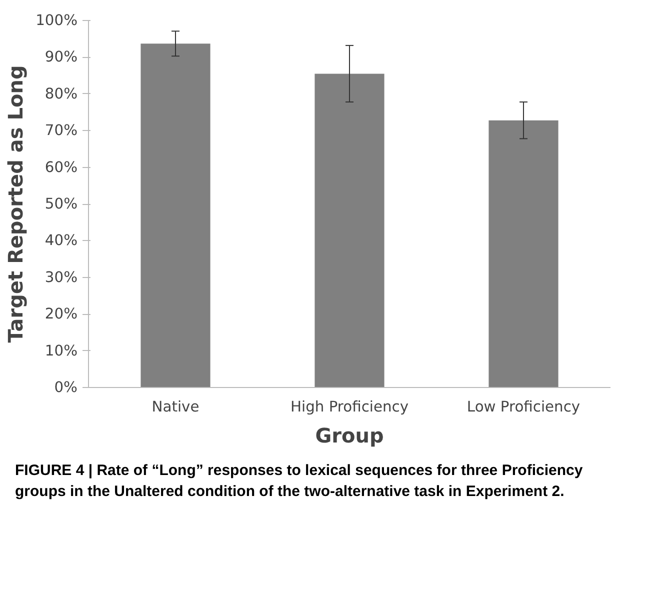 Image resolution: width=662 pixels, height=604 pixels. I want to click on x-tick-label: Low Proficiency, so click(523, 407).